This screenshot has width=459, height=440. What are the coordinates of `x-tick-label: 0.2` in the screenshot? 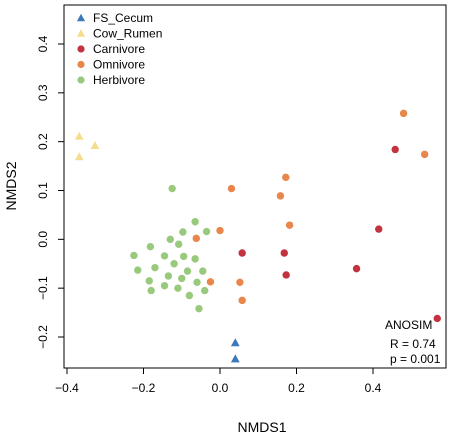 It's located at (296, 388).